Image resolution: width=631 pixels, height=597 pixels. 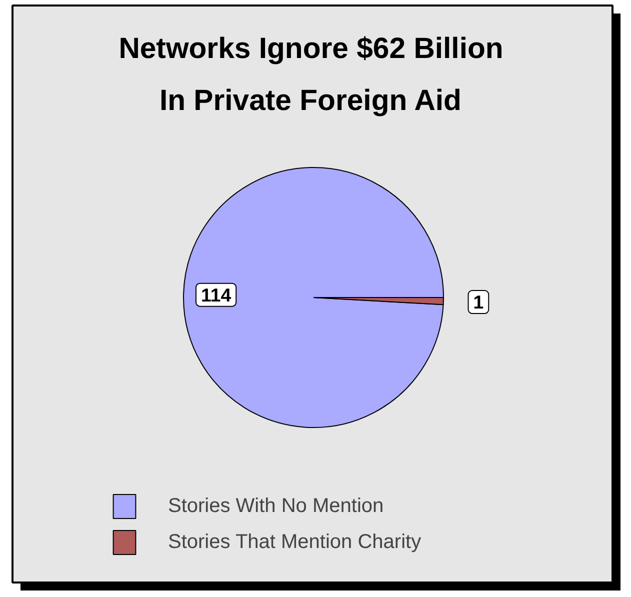 What do you see at coordinates (311, 74) in the screenshot?
I see `chart-title: Networks Ignore $62 Billion In Private Foreign Aid` at bounding box center [311, 74].